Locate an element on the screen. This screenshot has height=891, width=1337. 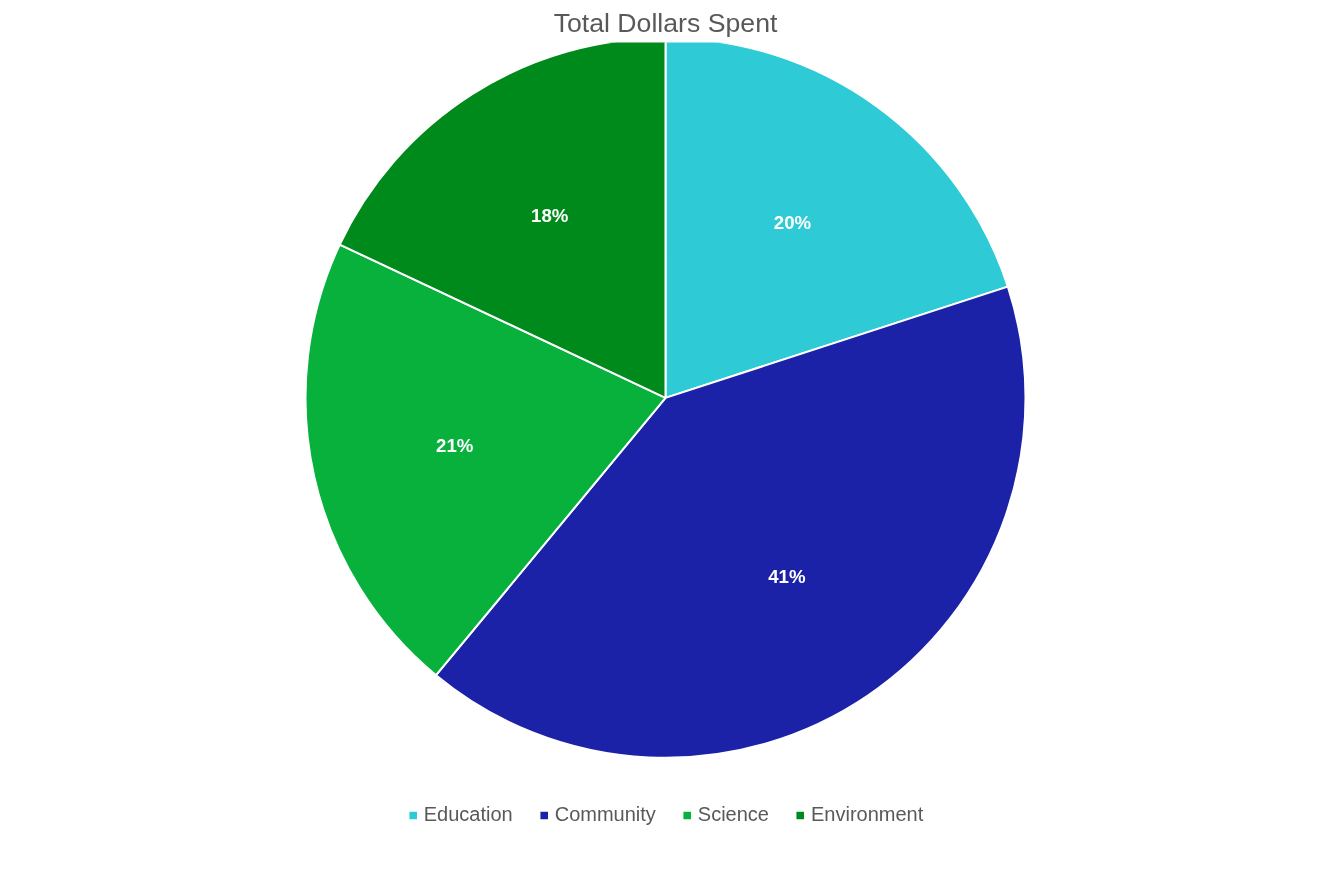
legend-label: Environment is located at coordinates (867, 814).